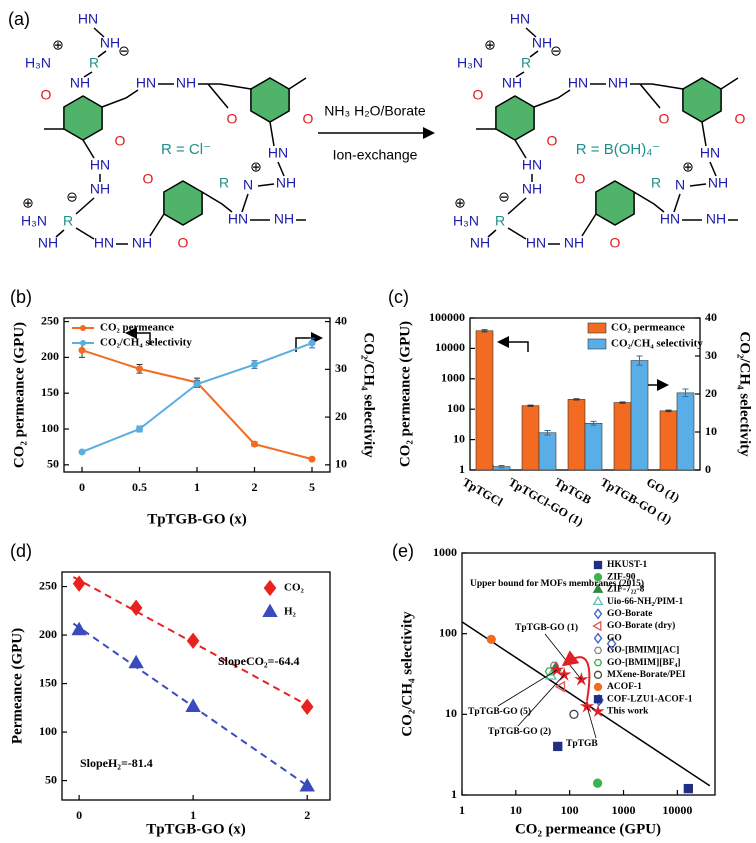 This screenshot has width=756, height=843. Describe the element at coordinates (644, 663) in the screenshot. I see `legend-label: GO-[BMIM][BF₄]` at that location.